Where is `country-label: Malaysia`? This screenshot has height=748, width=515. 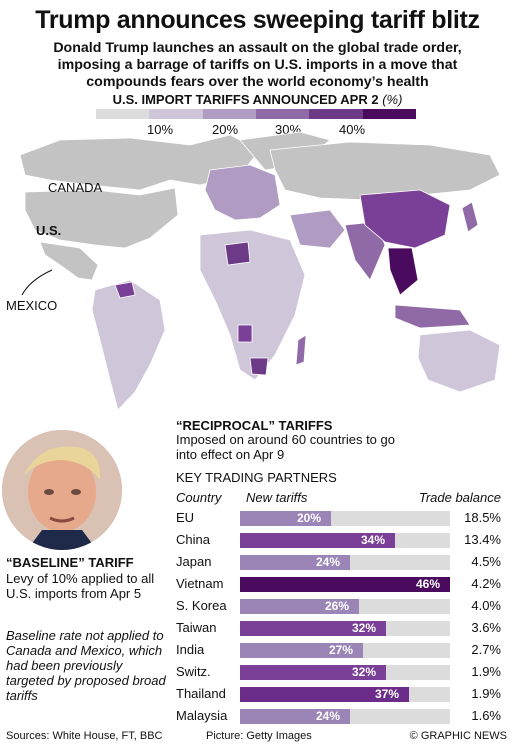 country-label: Malaysia is located at coordinates (202, 715).